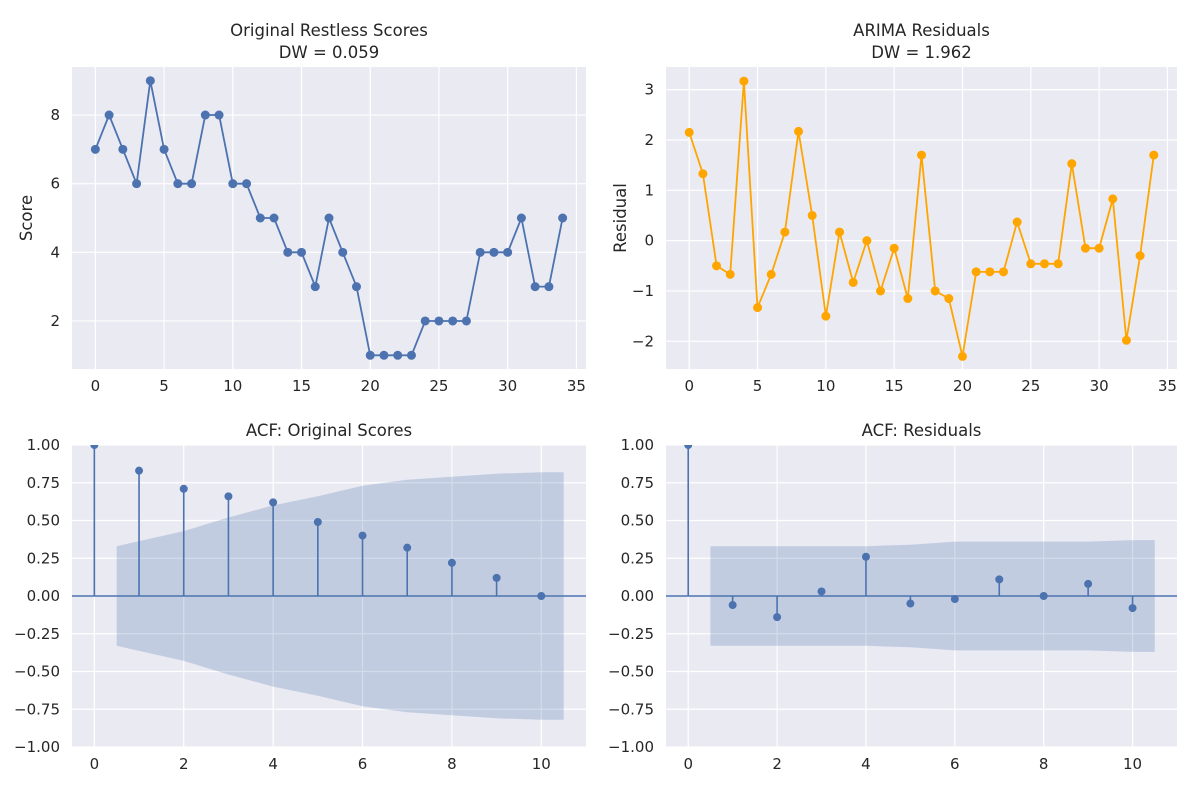  I want to click on chart-title: ARIMA Residuals, so click(921, 30).